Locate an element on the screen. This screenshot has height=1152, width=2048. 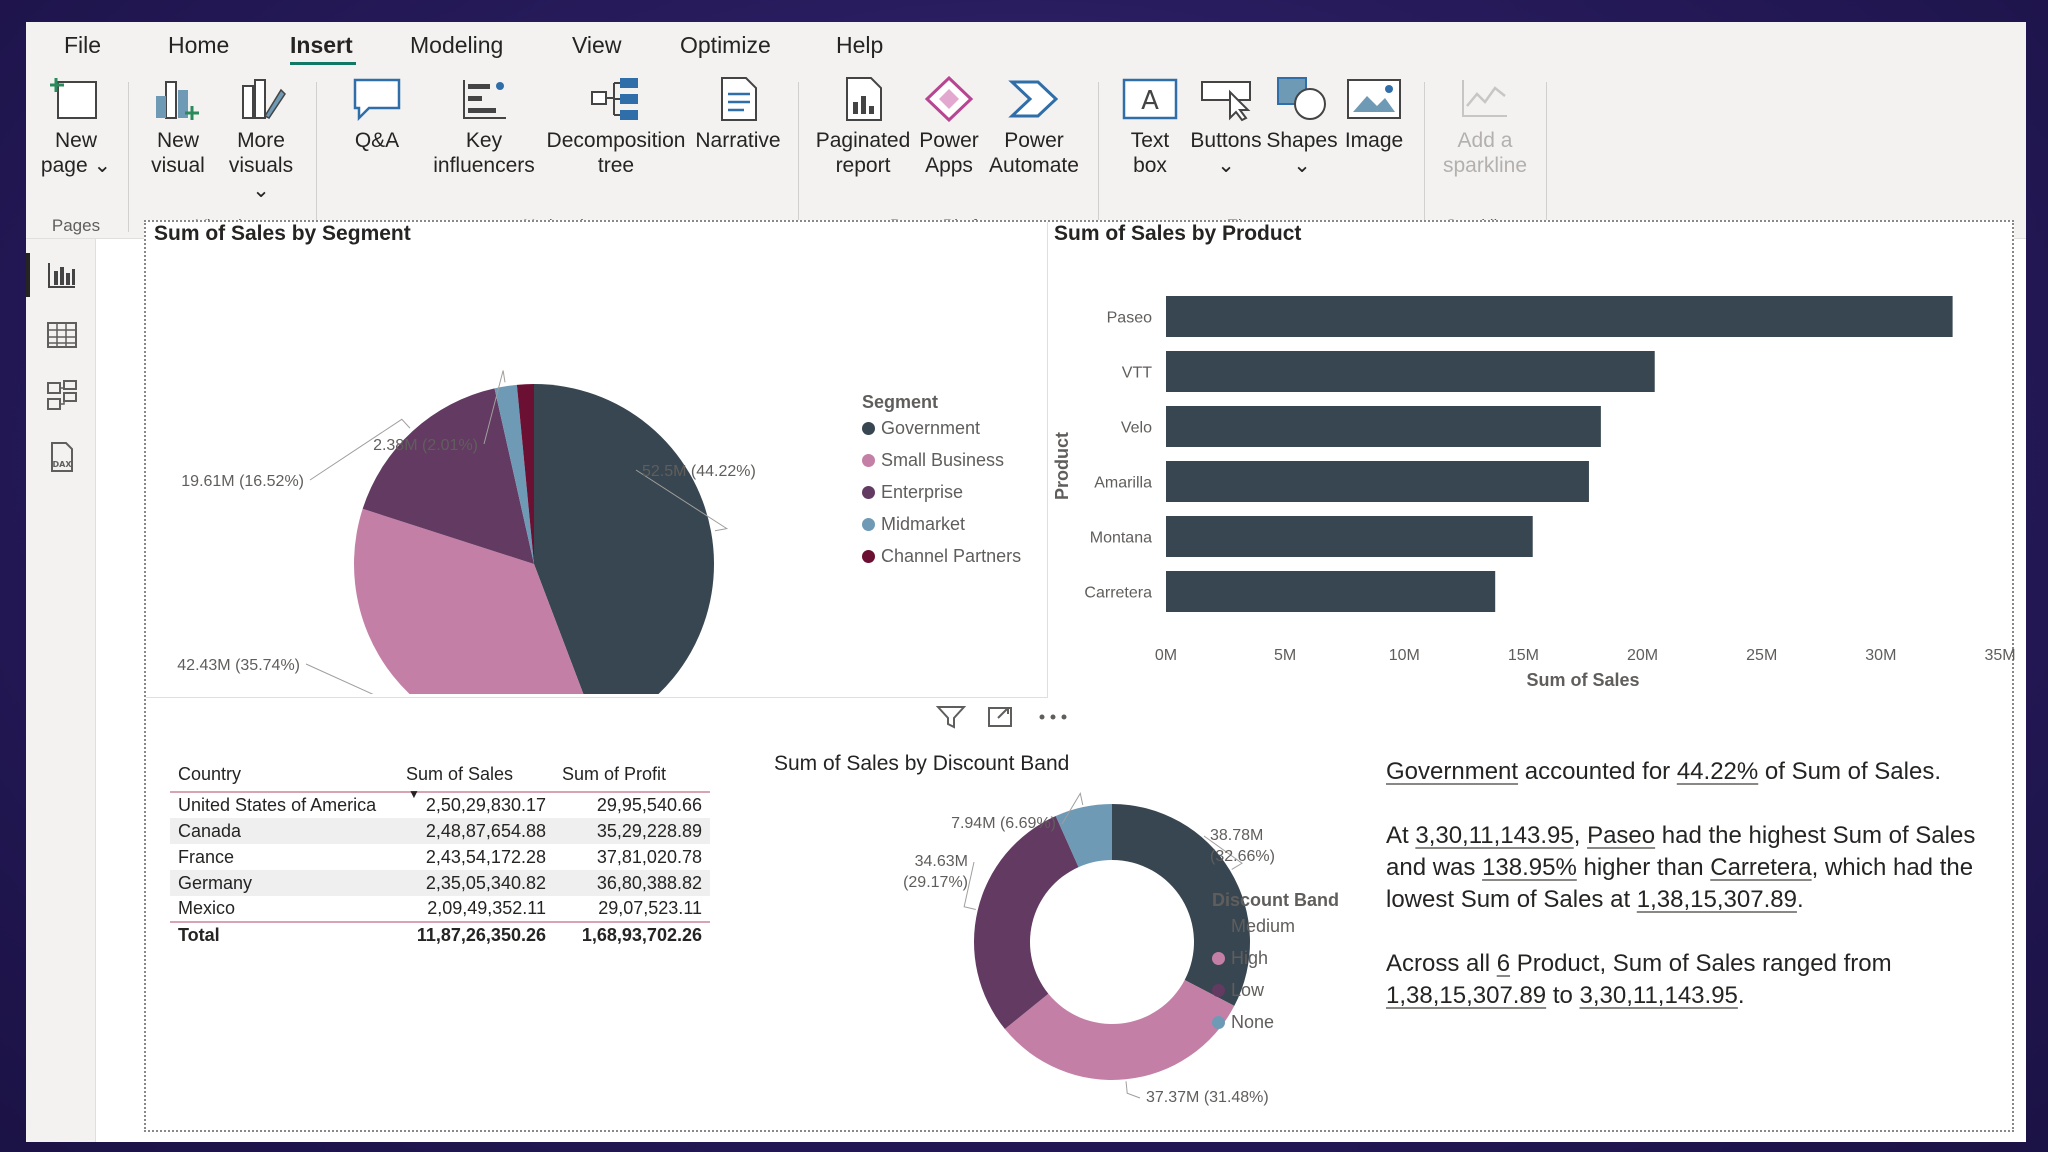
new-visual-icon is located at coordinates (177, 100).